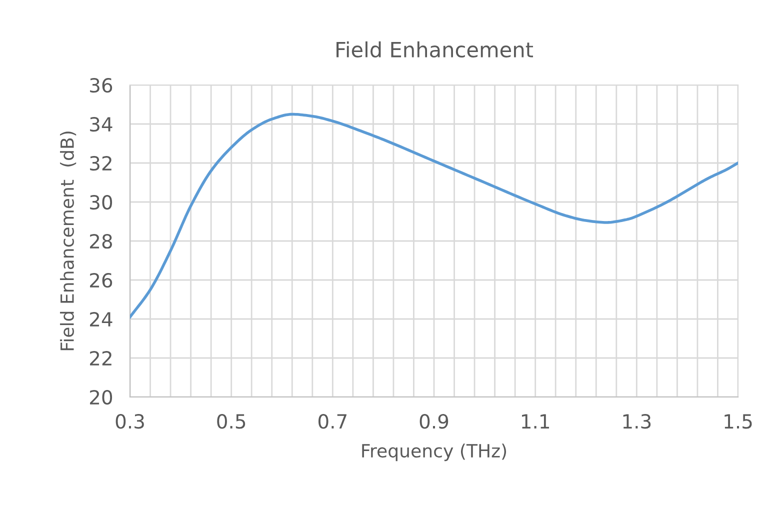 Image resolution: width=769 pixels, height=513 pixels. I want to click on y-tick-label: 28, so click(101, 241).